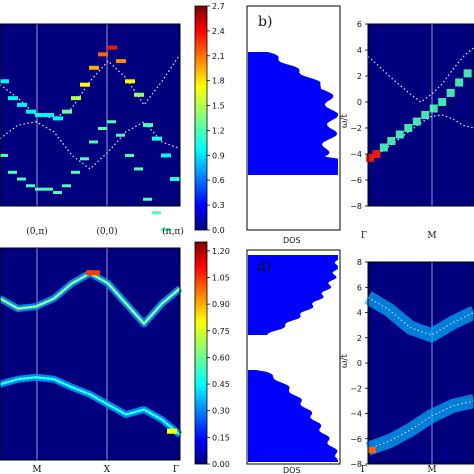 The height and width of the screenshot is (474, 474). What do you see at coordinates (356, 464) in the screenshot?
I see `panel-f-ytick-label: −8` at bounding box center [356, 464].